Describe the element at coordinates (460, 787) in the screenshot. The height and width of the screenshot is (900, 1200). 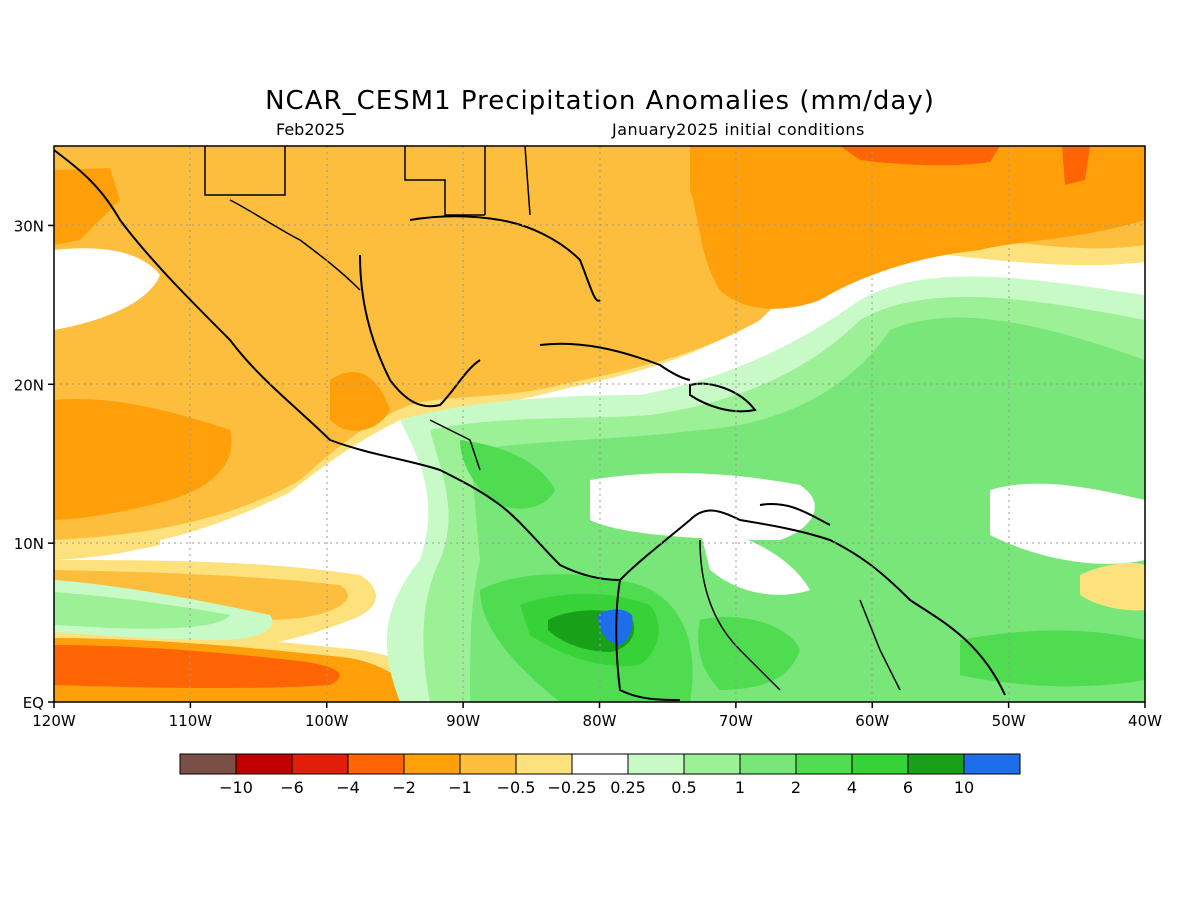
I see `colorbar-label: −1` at that location.